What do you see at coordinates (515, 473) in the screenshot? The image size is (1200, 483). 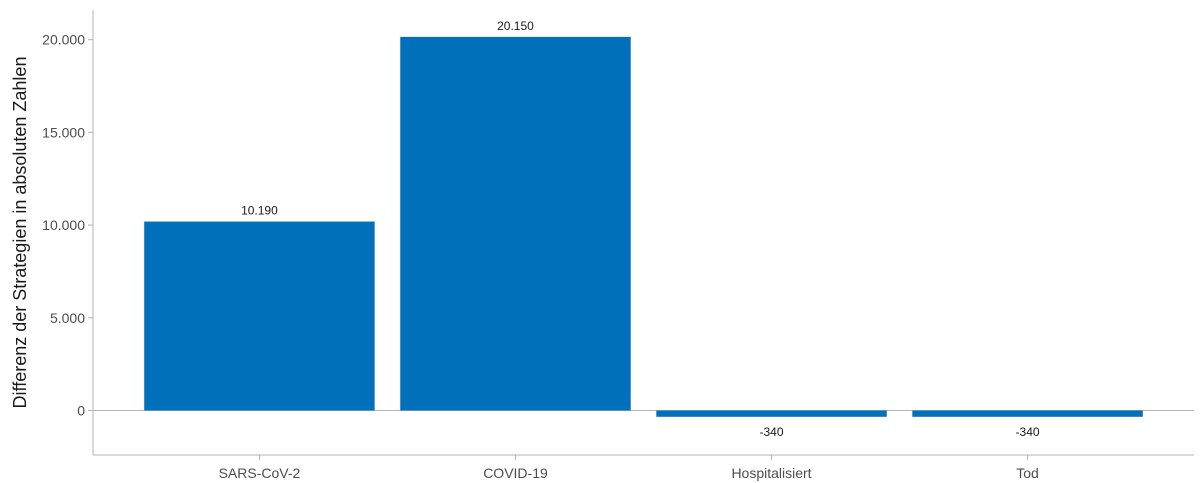 I see `x-tick-label: COVID-19` at bounding box center [515, 473].